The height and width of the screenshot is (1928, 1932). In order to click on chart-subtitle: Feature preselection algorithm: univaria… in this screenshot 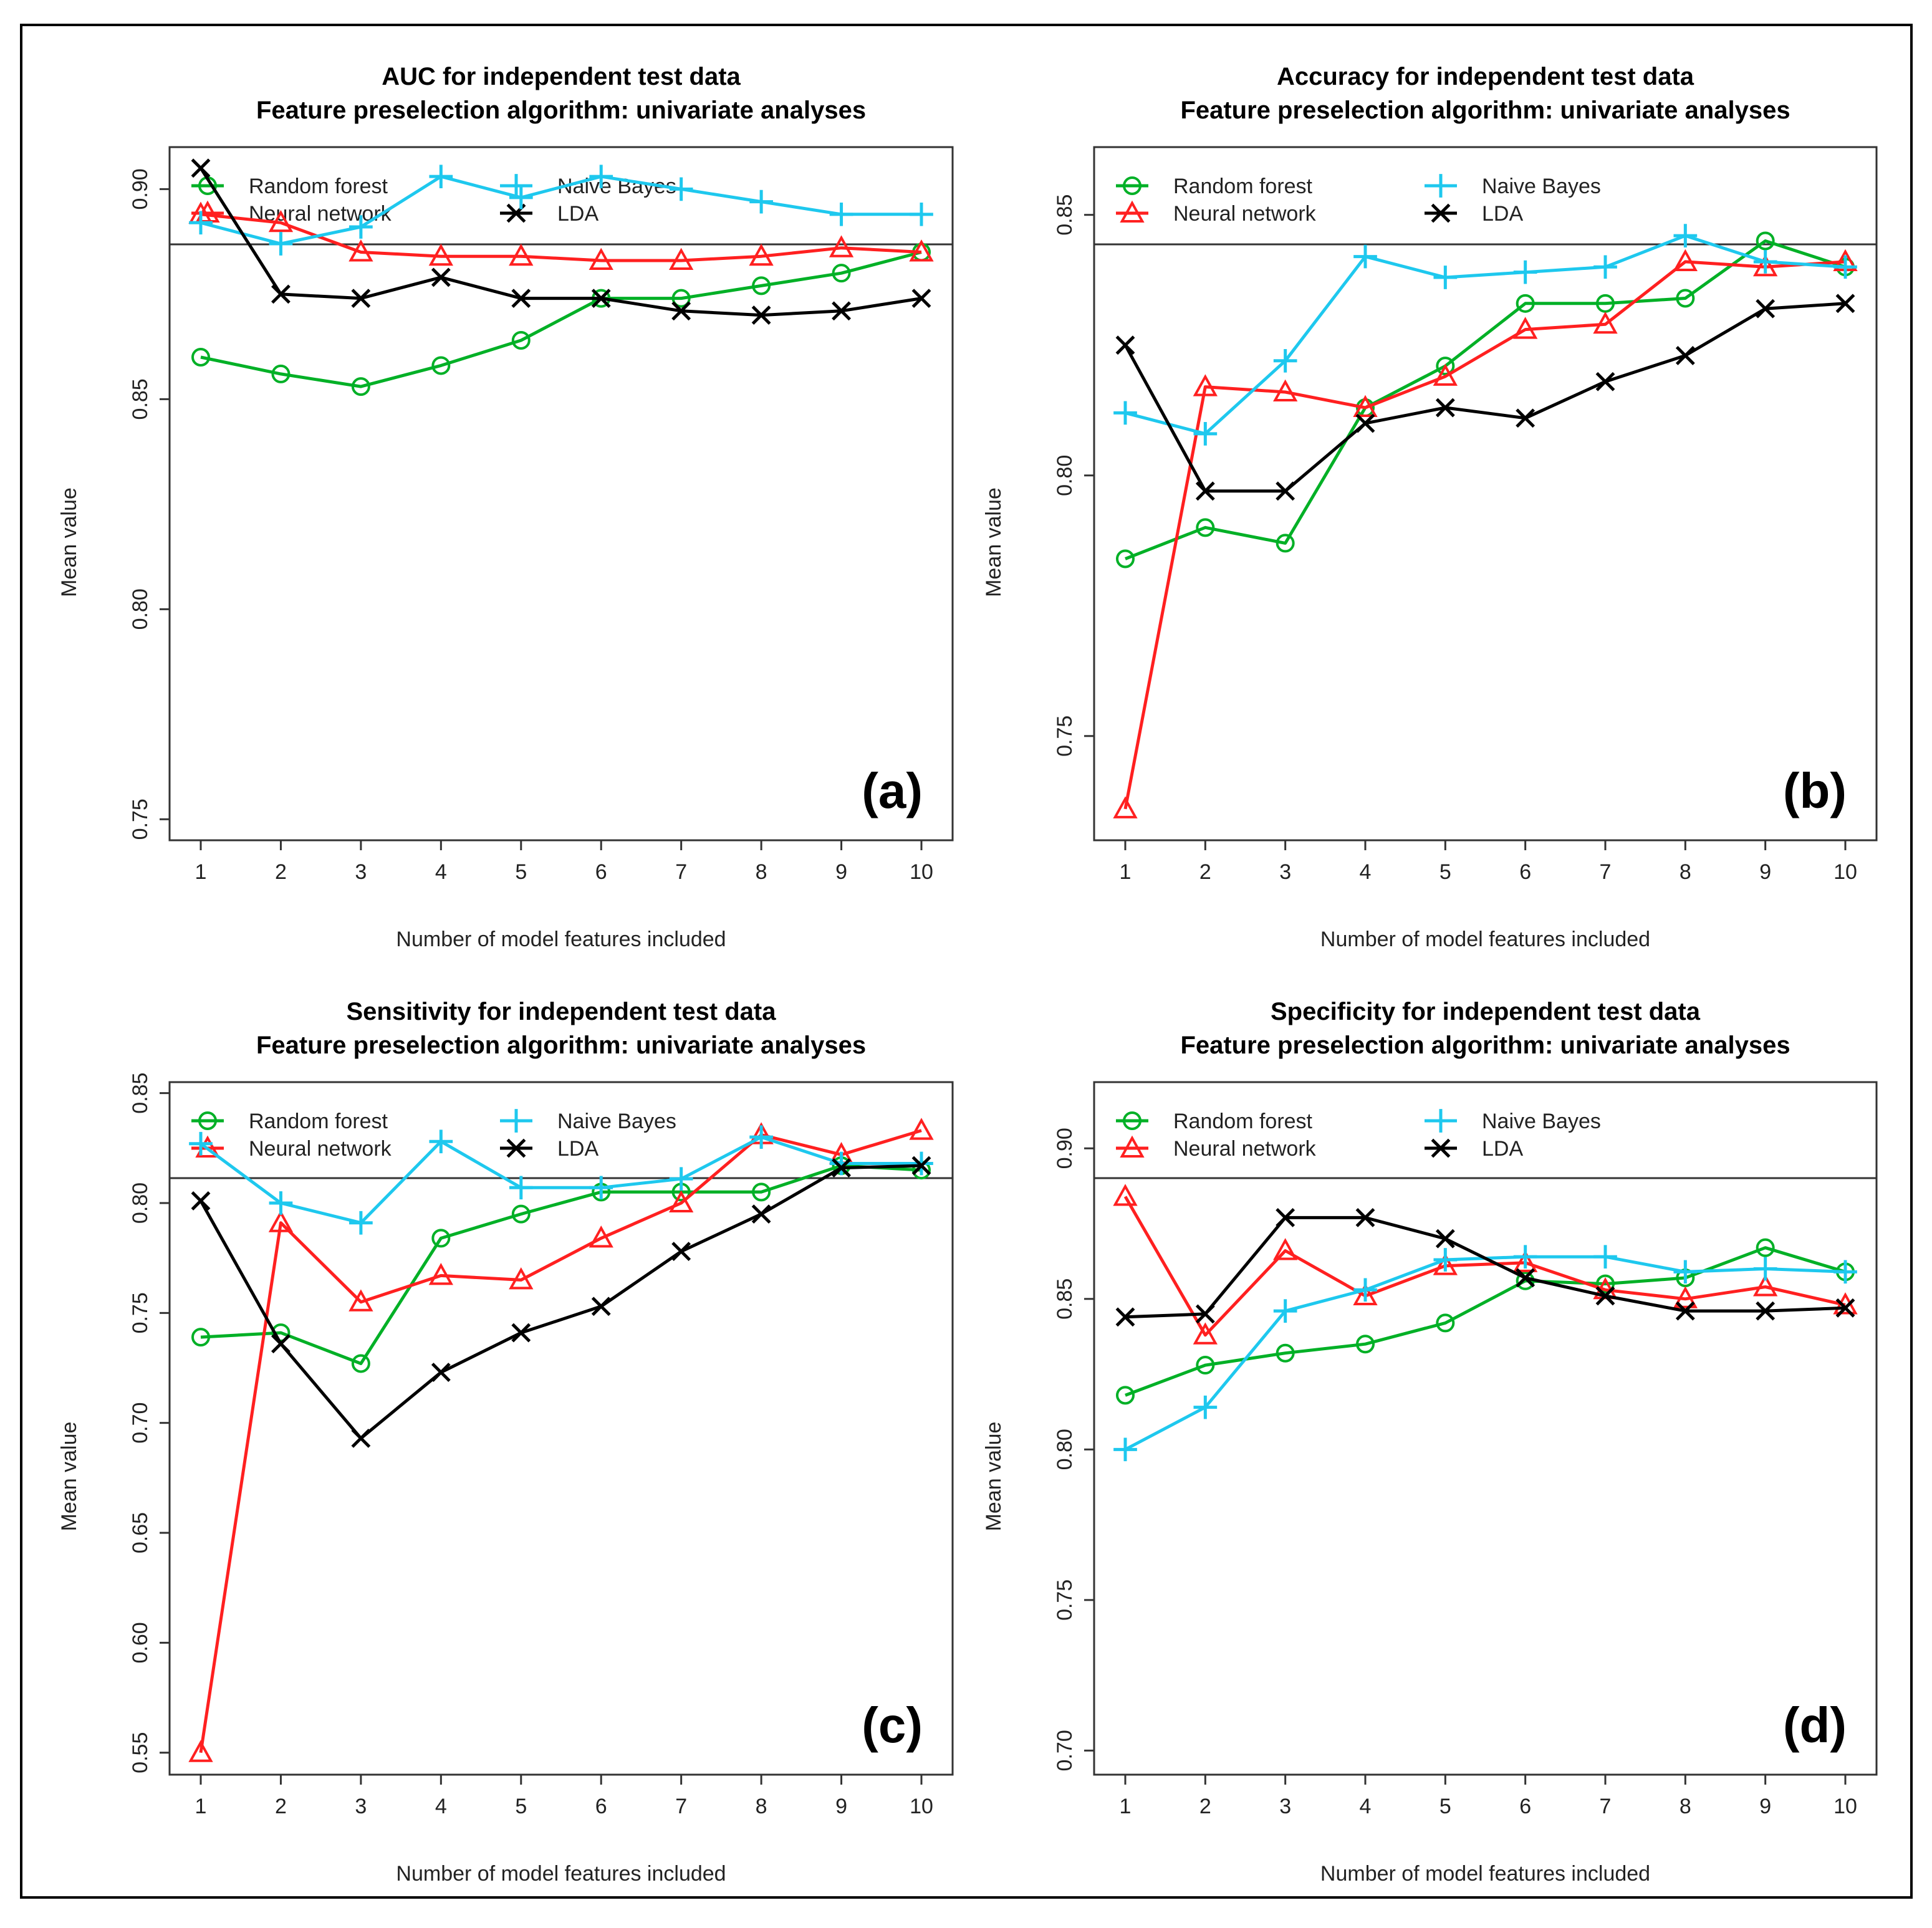, I will do `click(561, 110)`.